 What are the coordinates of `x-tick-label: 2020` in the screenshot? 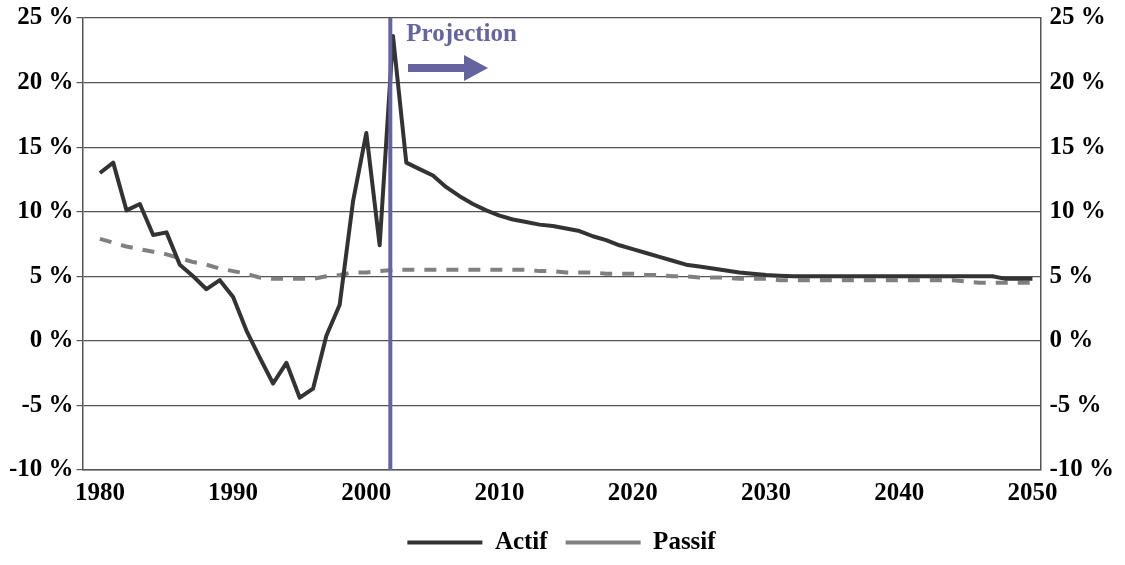 It's located at (632, 492).